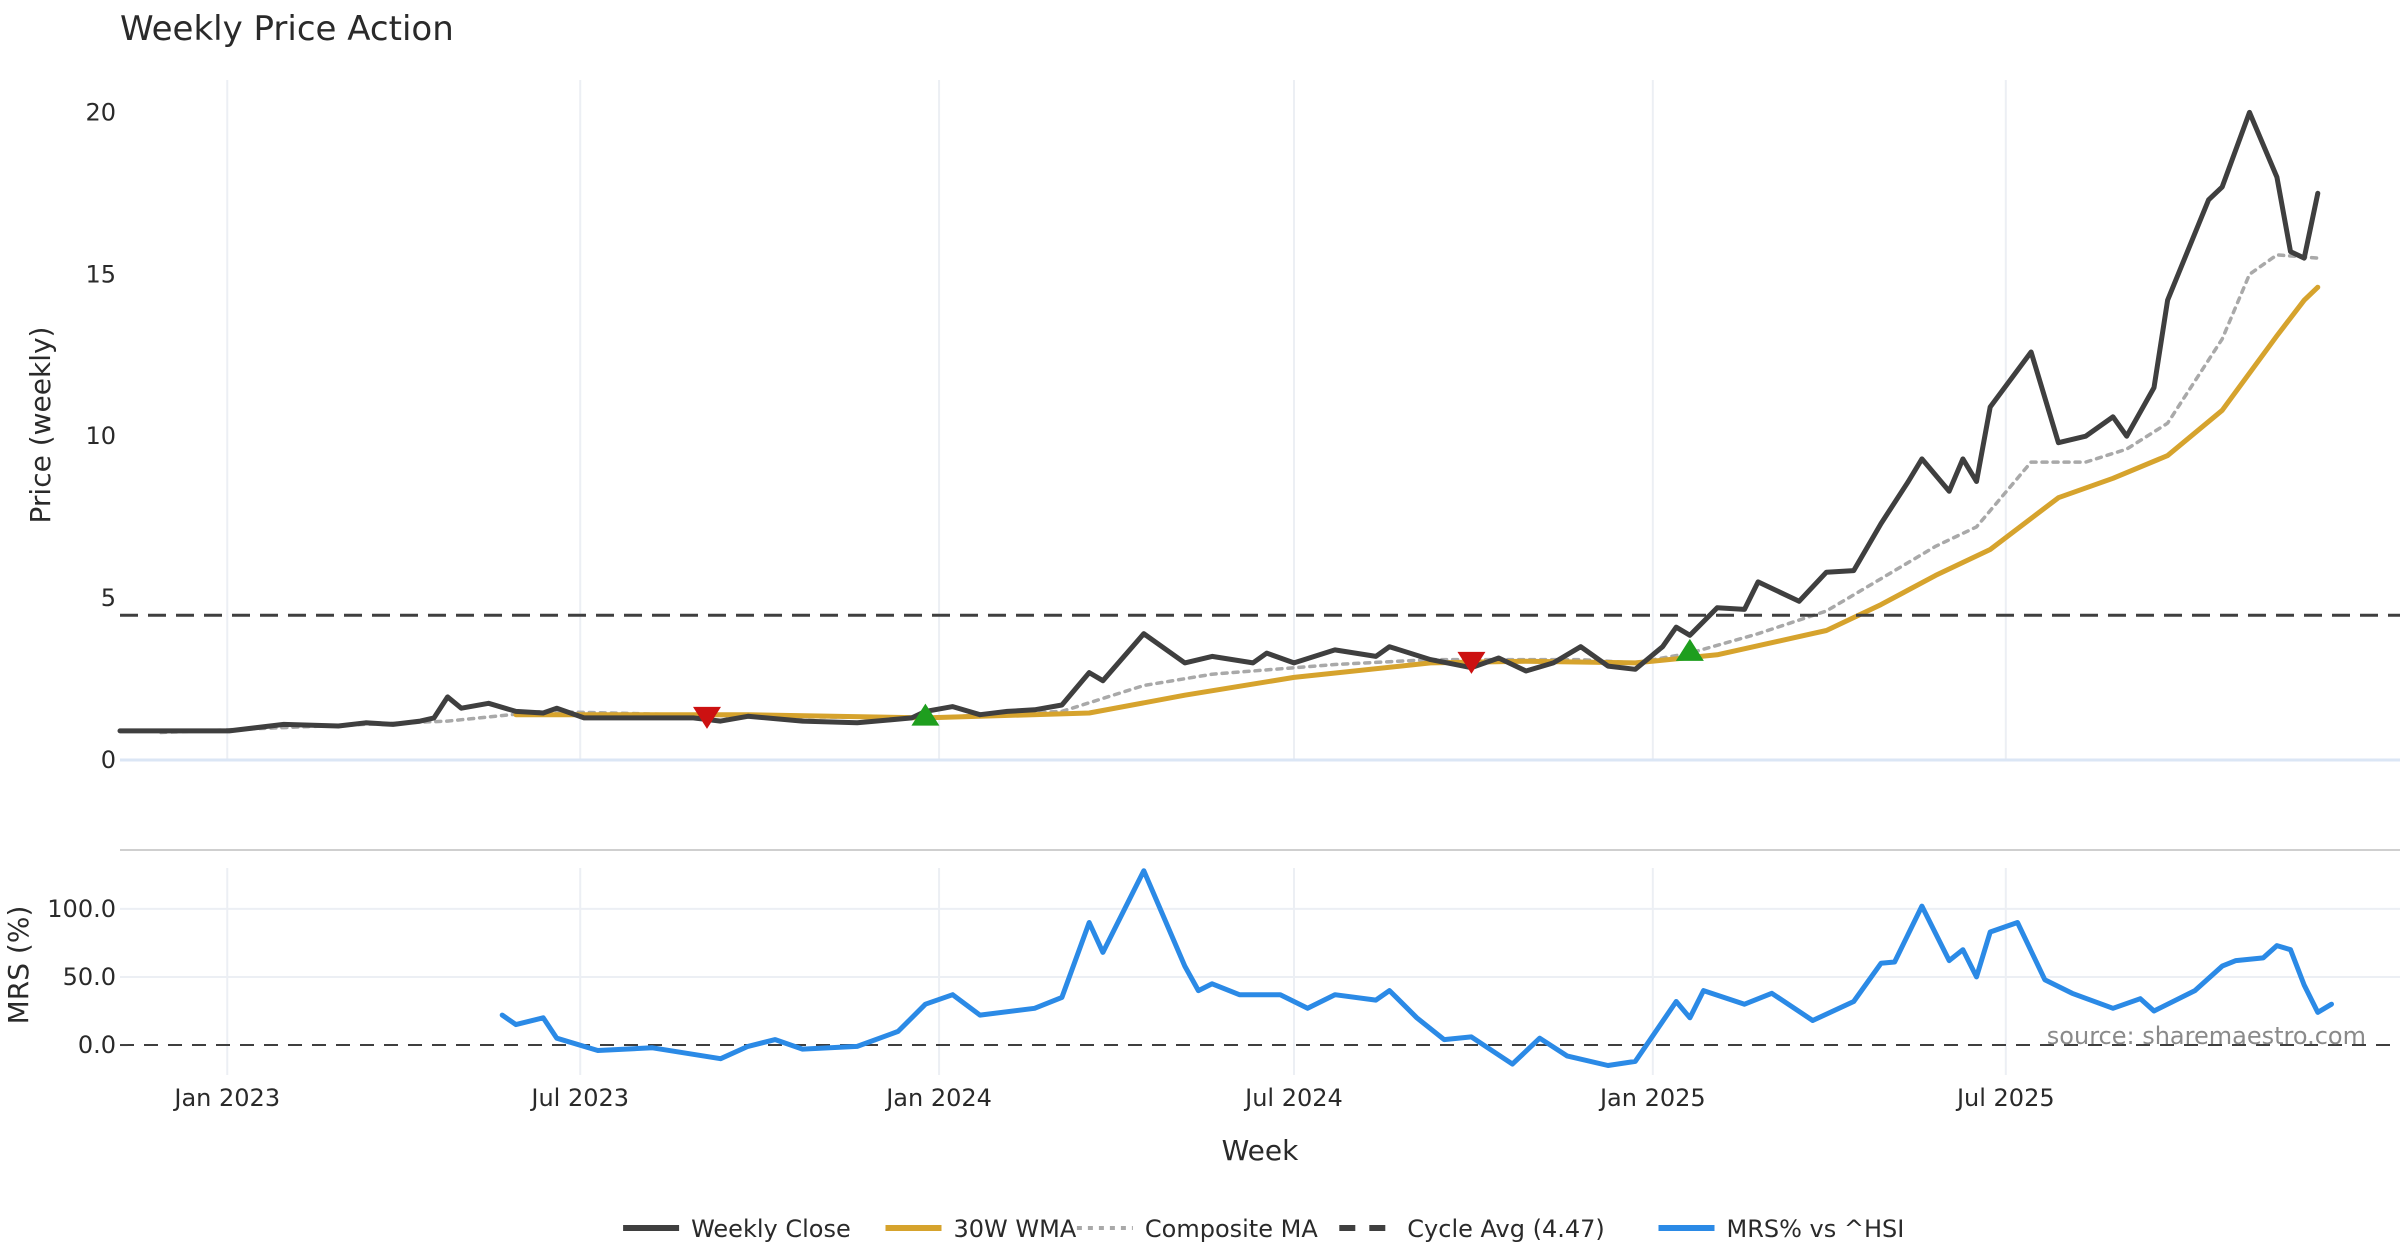 Image resolution: width=2400 pixels, height=1260 pixels. Describe the element at coordinates (287, 29) in the screenshot. I see `chart-title: Weekly Price Action` at that location.